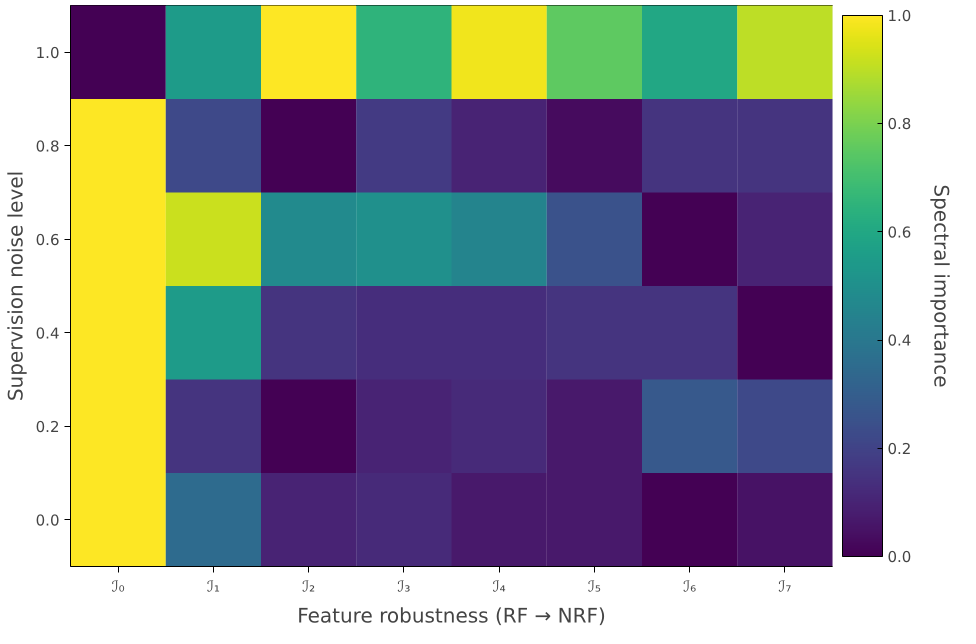 This screenshot has width=976, height=644. What do you see at coordinates (942, 286) in the screenshot?
I see `color-bar-title: Spectral importance` at bounding box center [942, 286].